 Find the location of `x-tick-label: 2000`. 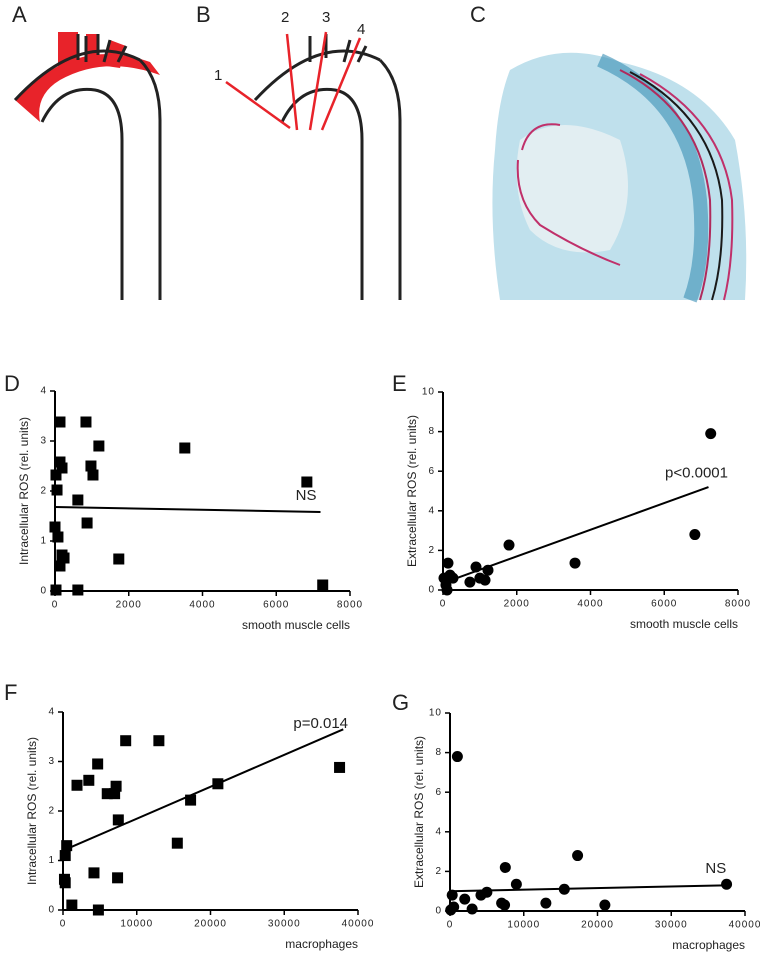

x-tick-label: 2000 is located at coordinates (129, 605).